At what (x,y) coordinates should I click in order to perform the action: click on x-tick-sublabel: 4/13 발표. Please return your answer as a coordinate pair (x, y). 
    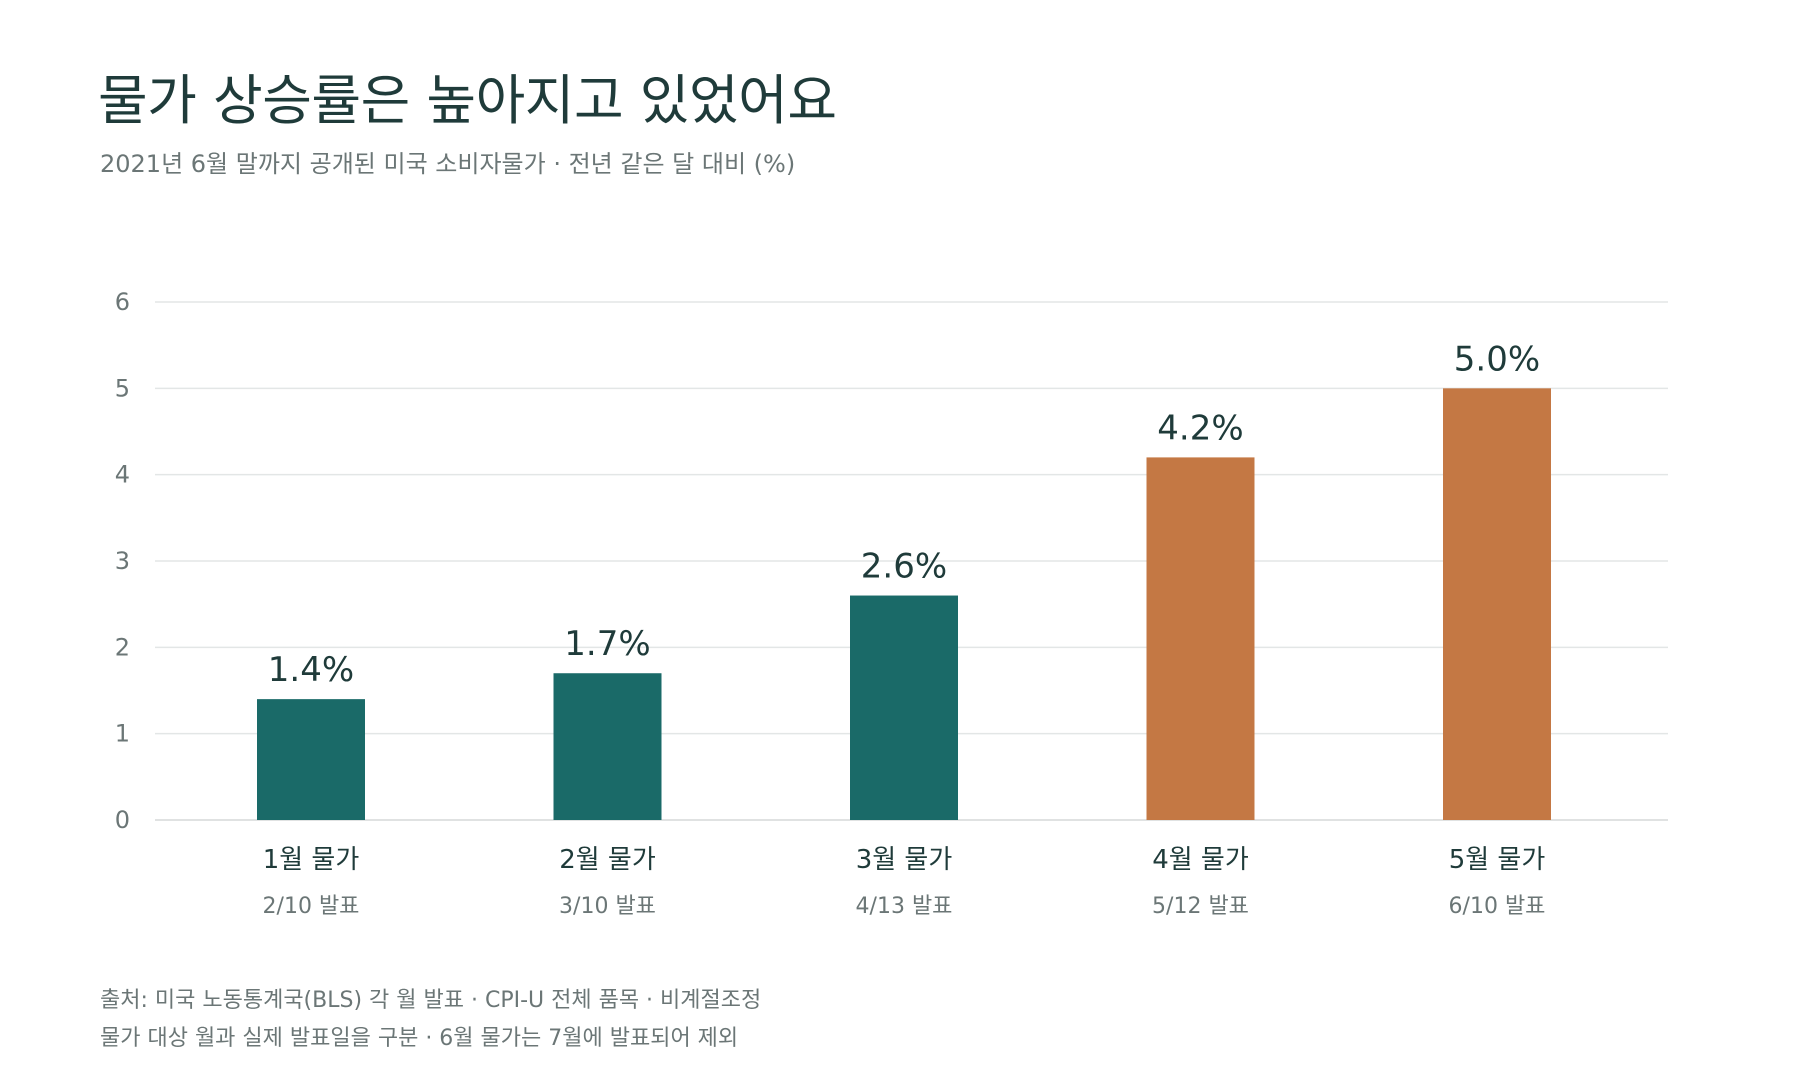
    Looking at the image, I should click on (904, 906).